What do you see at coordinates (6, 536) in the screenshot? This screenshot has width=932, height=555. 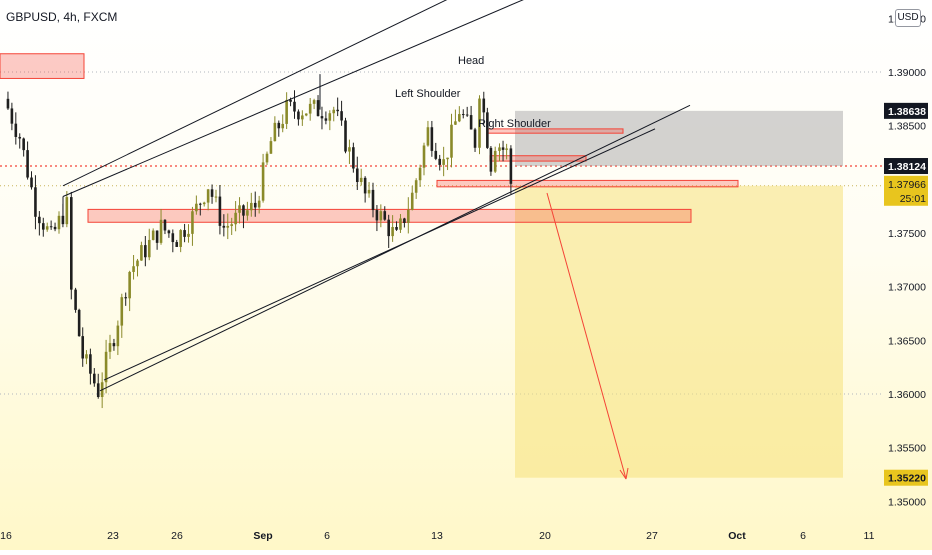 I see `time-tick-label: 16` at bounding box center [6, 536].